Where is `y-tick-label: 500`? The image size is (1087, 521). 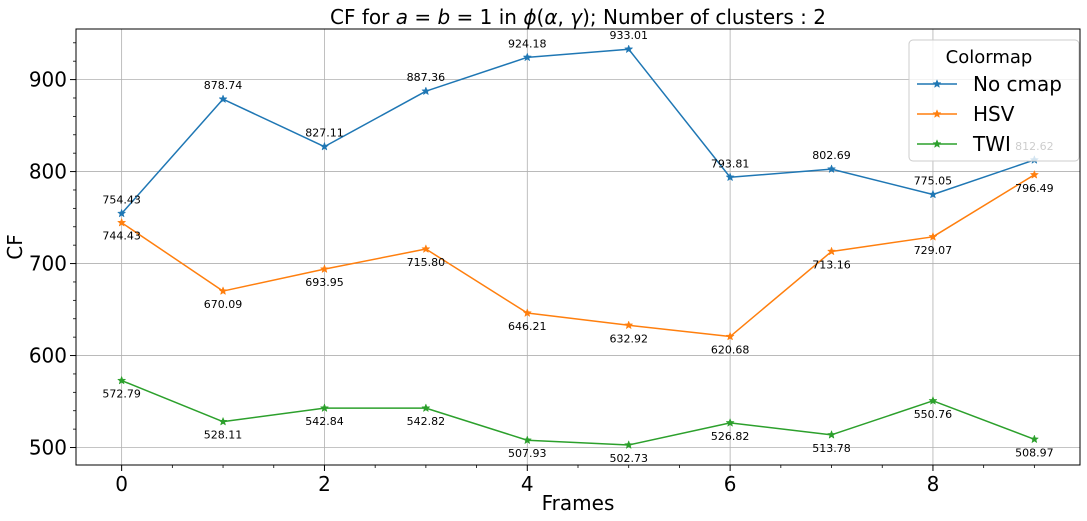
y-tick-label: 500 is located at coordinates (48, 448).